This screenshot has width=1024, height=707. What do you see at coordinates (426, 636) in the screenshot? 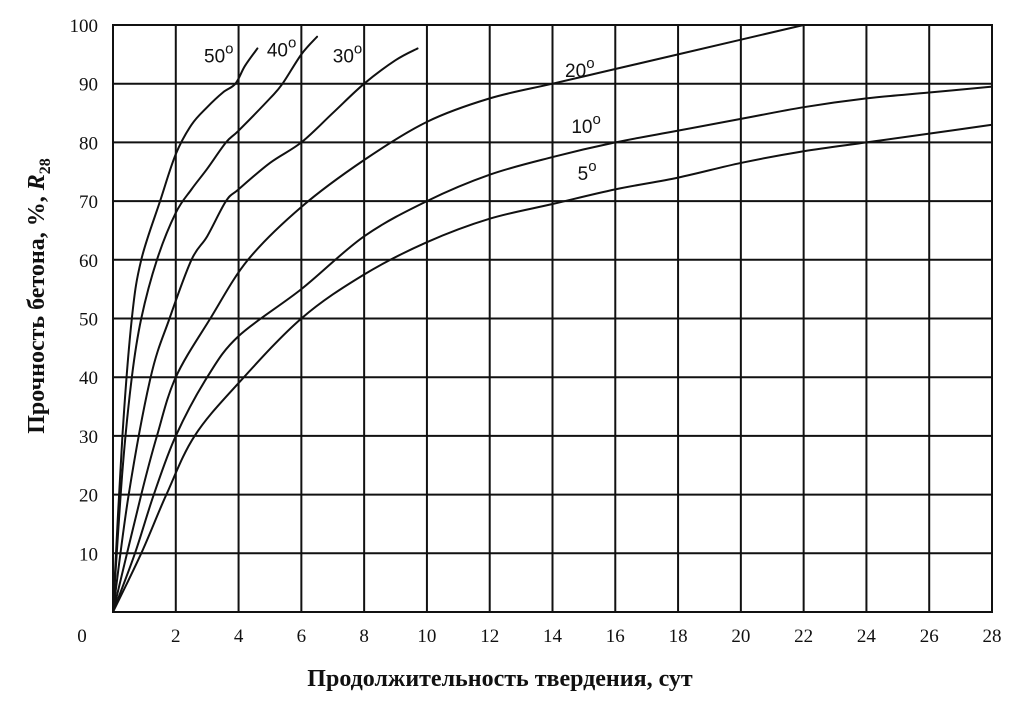
I see `x-tick-label: 10` at bounding box center [426, 636].